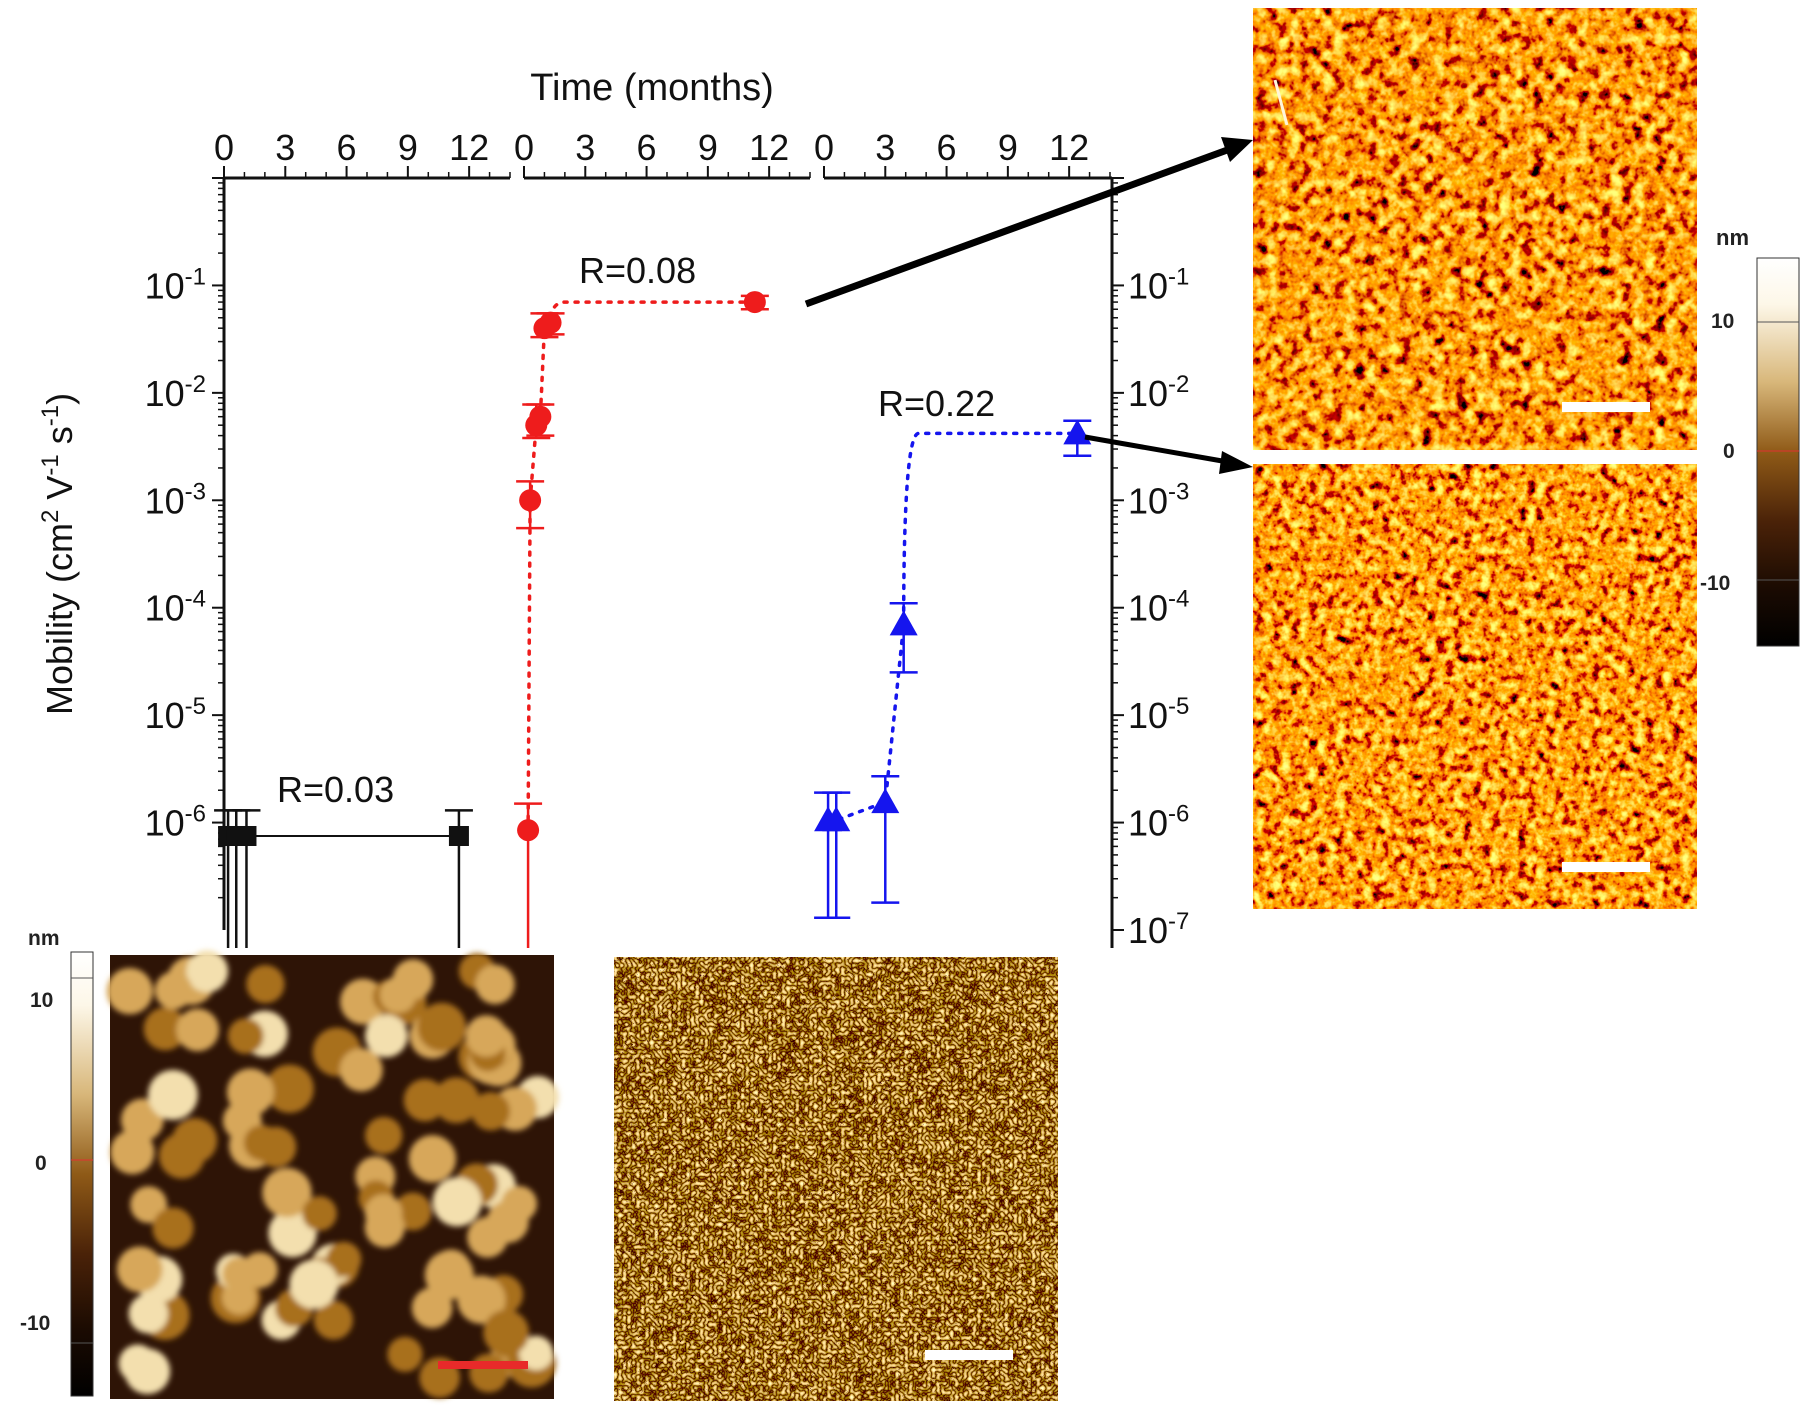 This screenshot has width=1807, height=1411. Describe the element at coordinates (1158, 822) in the screenshot. I see `y-tick-label-right: 10⁻⁶` at that location.